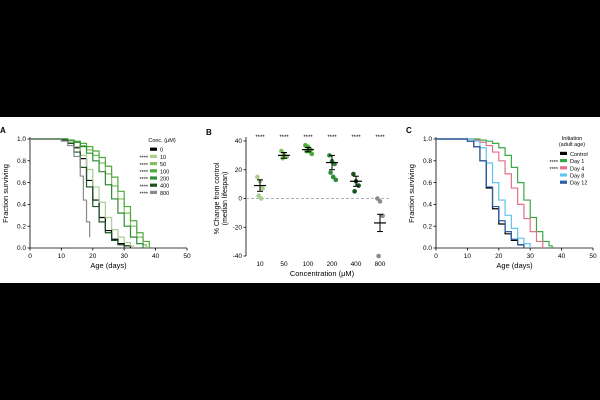  Describe the element at coordinates (60, 188) in the screenshot. I see `series-800-line` at that location.